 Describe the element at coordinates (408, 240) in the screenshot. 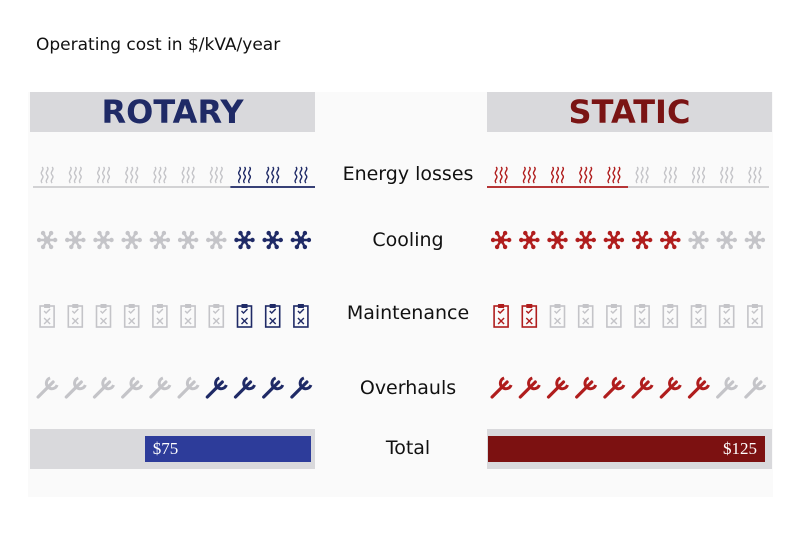

I see `row-label-cooling: Cooling` at that location.